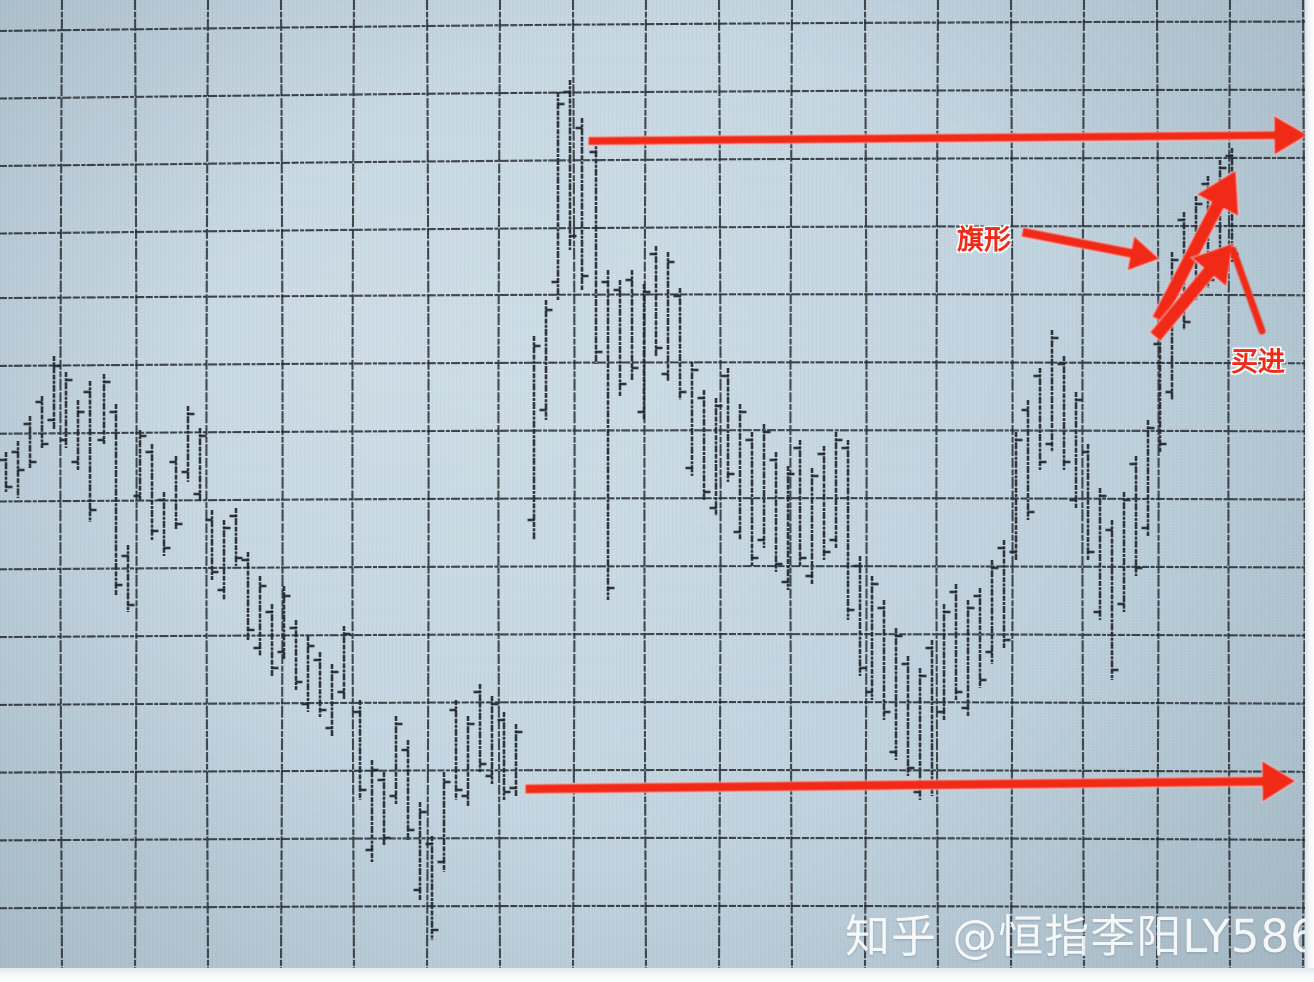 The image size is (1314, 982). Describe the element at coordinates (1258, 362) in the screenshot. I see `buy-label: 买进` at that location.